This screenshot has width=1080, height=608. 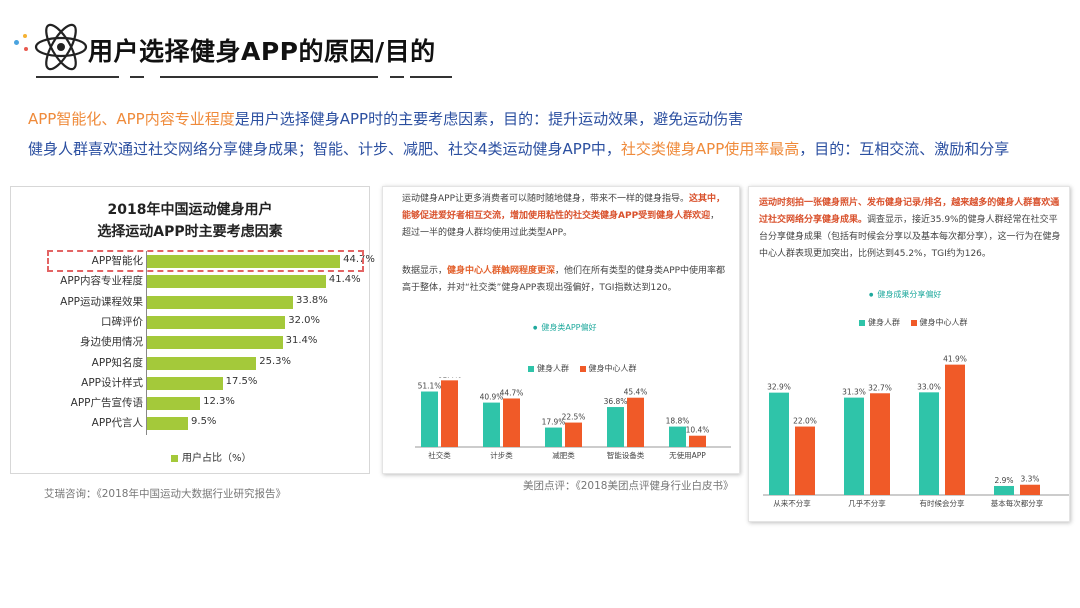 I want to click on bar-label: APP广告宣传语, so click(x=106, y=403).